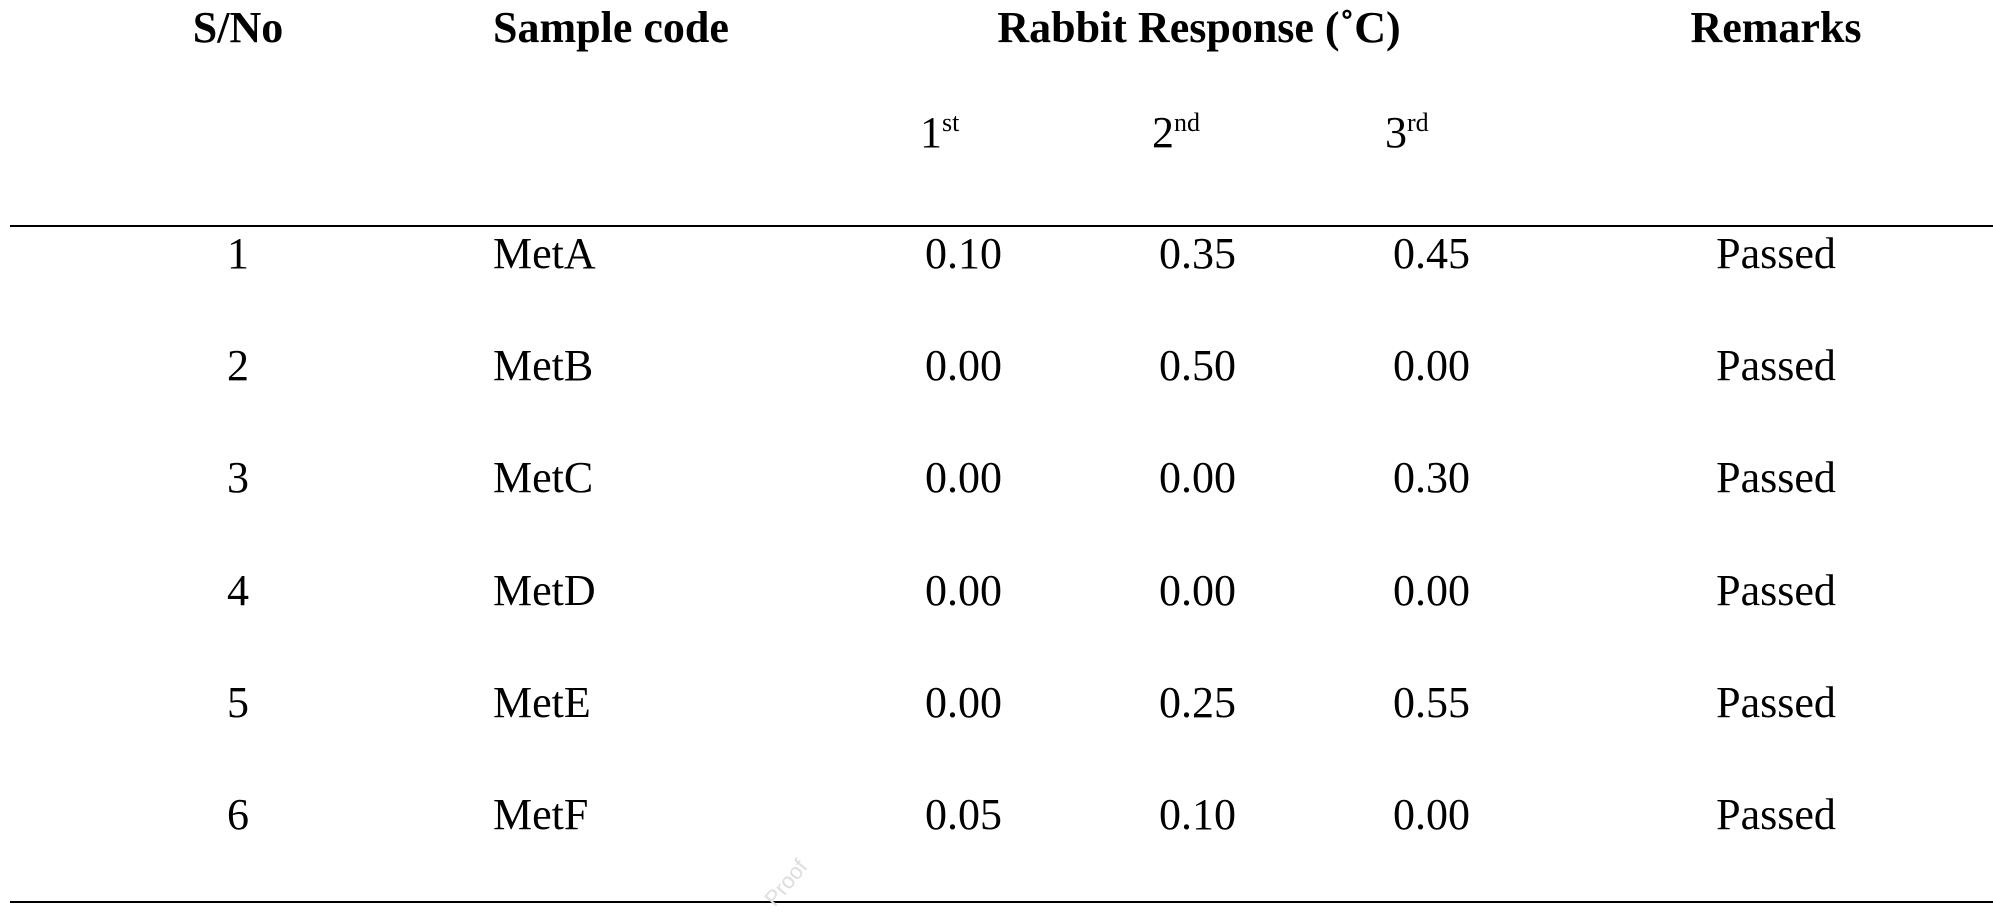 This screenshot has height=922, width=1993. I want to click on subheader-cell: 3rd, so click(1407, 133).